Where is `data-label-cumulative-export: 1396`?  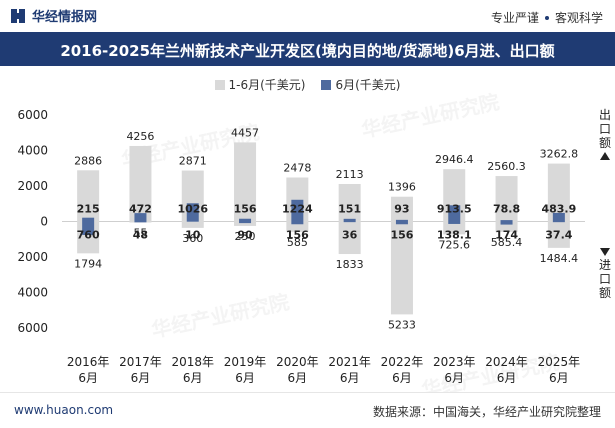 data-label-cumulative-export: 1396 is located at coordinates (402, 187).